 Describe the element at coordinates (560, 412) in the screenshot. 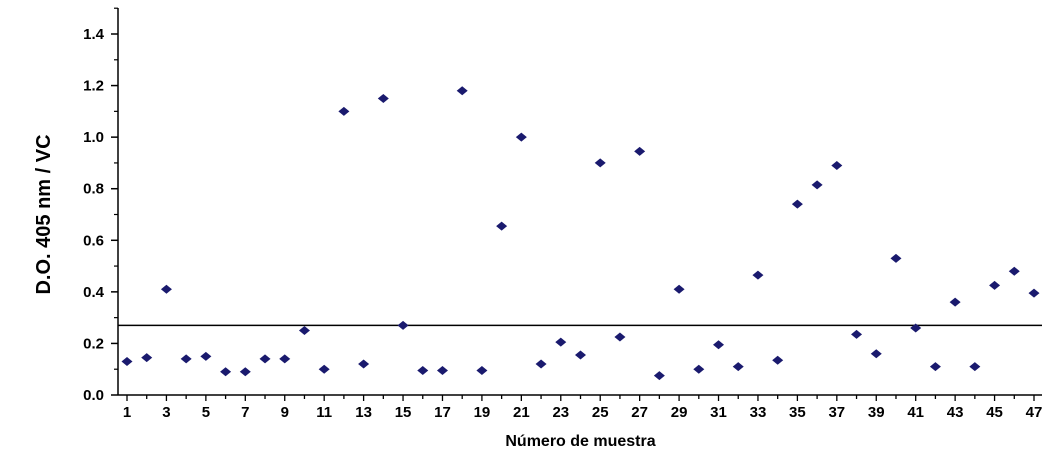

I see `x-tick-label: 23` at that location.